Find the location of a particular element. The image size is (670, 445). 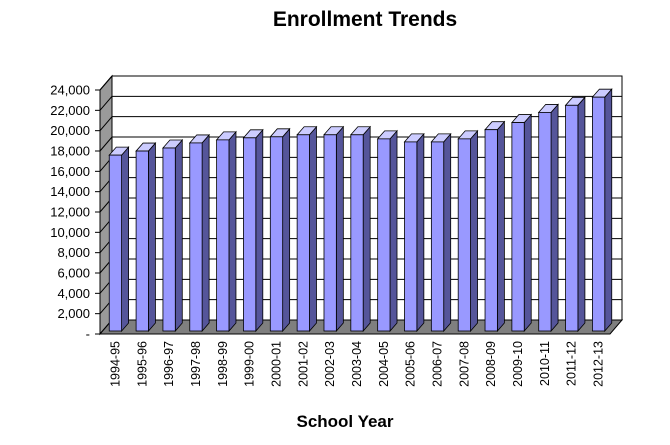

y-tick-label: 12,000 is located at coordinates (70, 212).